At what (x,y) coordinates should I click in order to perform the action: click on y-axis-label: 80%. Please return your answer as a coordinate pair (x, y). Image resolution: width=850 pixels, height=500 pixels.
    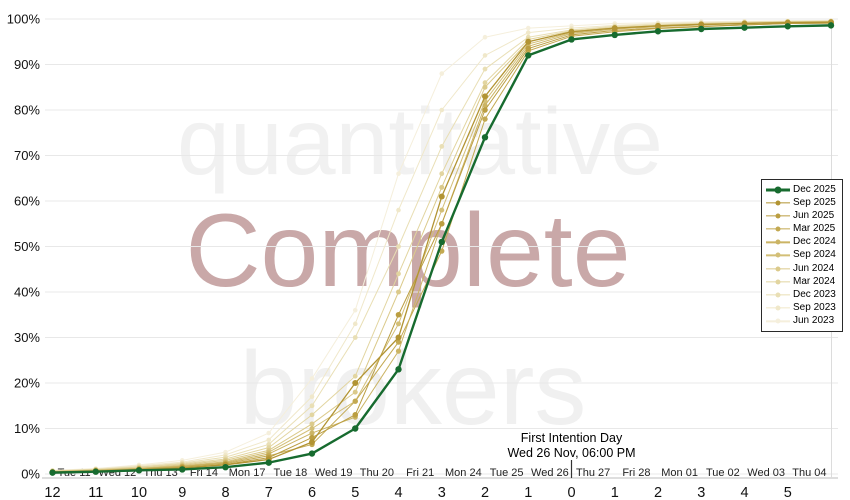
    Looking at the image, I should click on (27, 110).